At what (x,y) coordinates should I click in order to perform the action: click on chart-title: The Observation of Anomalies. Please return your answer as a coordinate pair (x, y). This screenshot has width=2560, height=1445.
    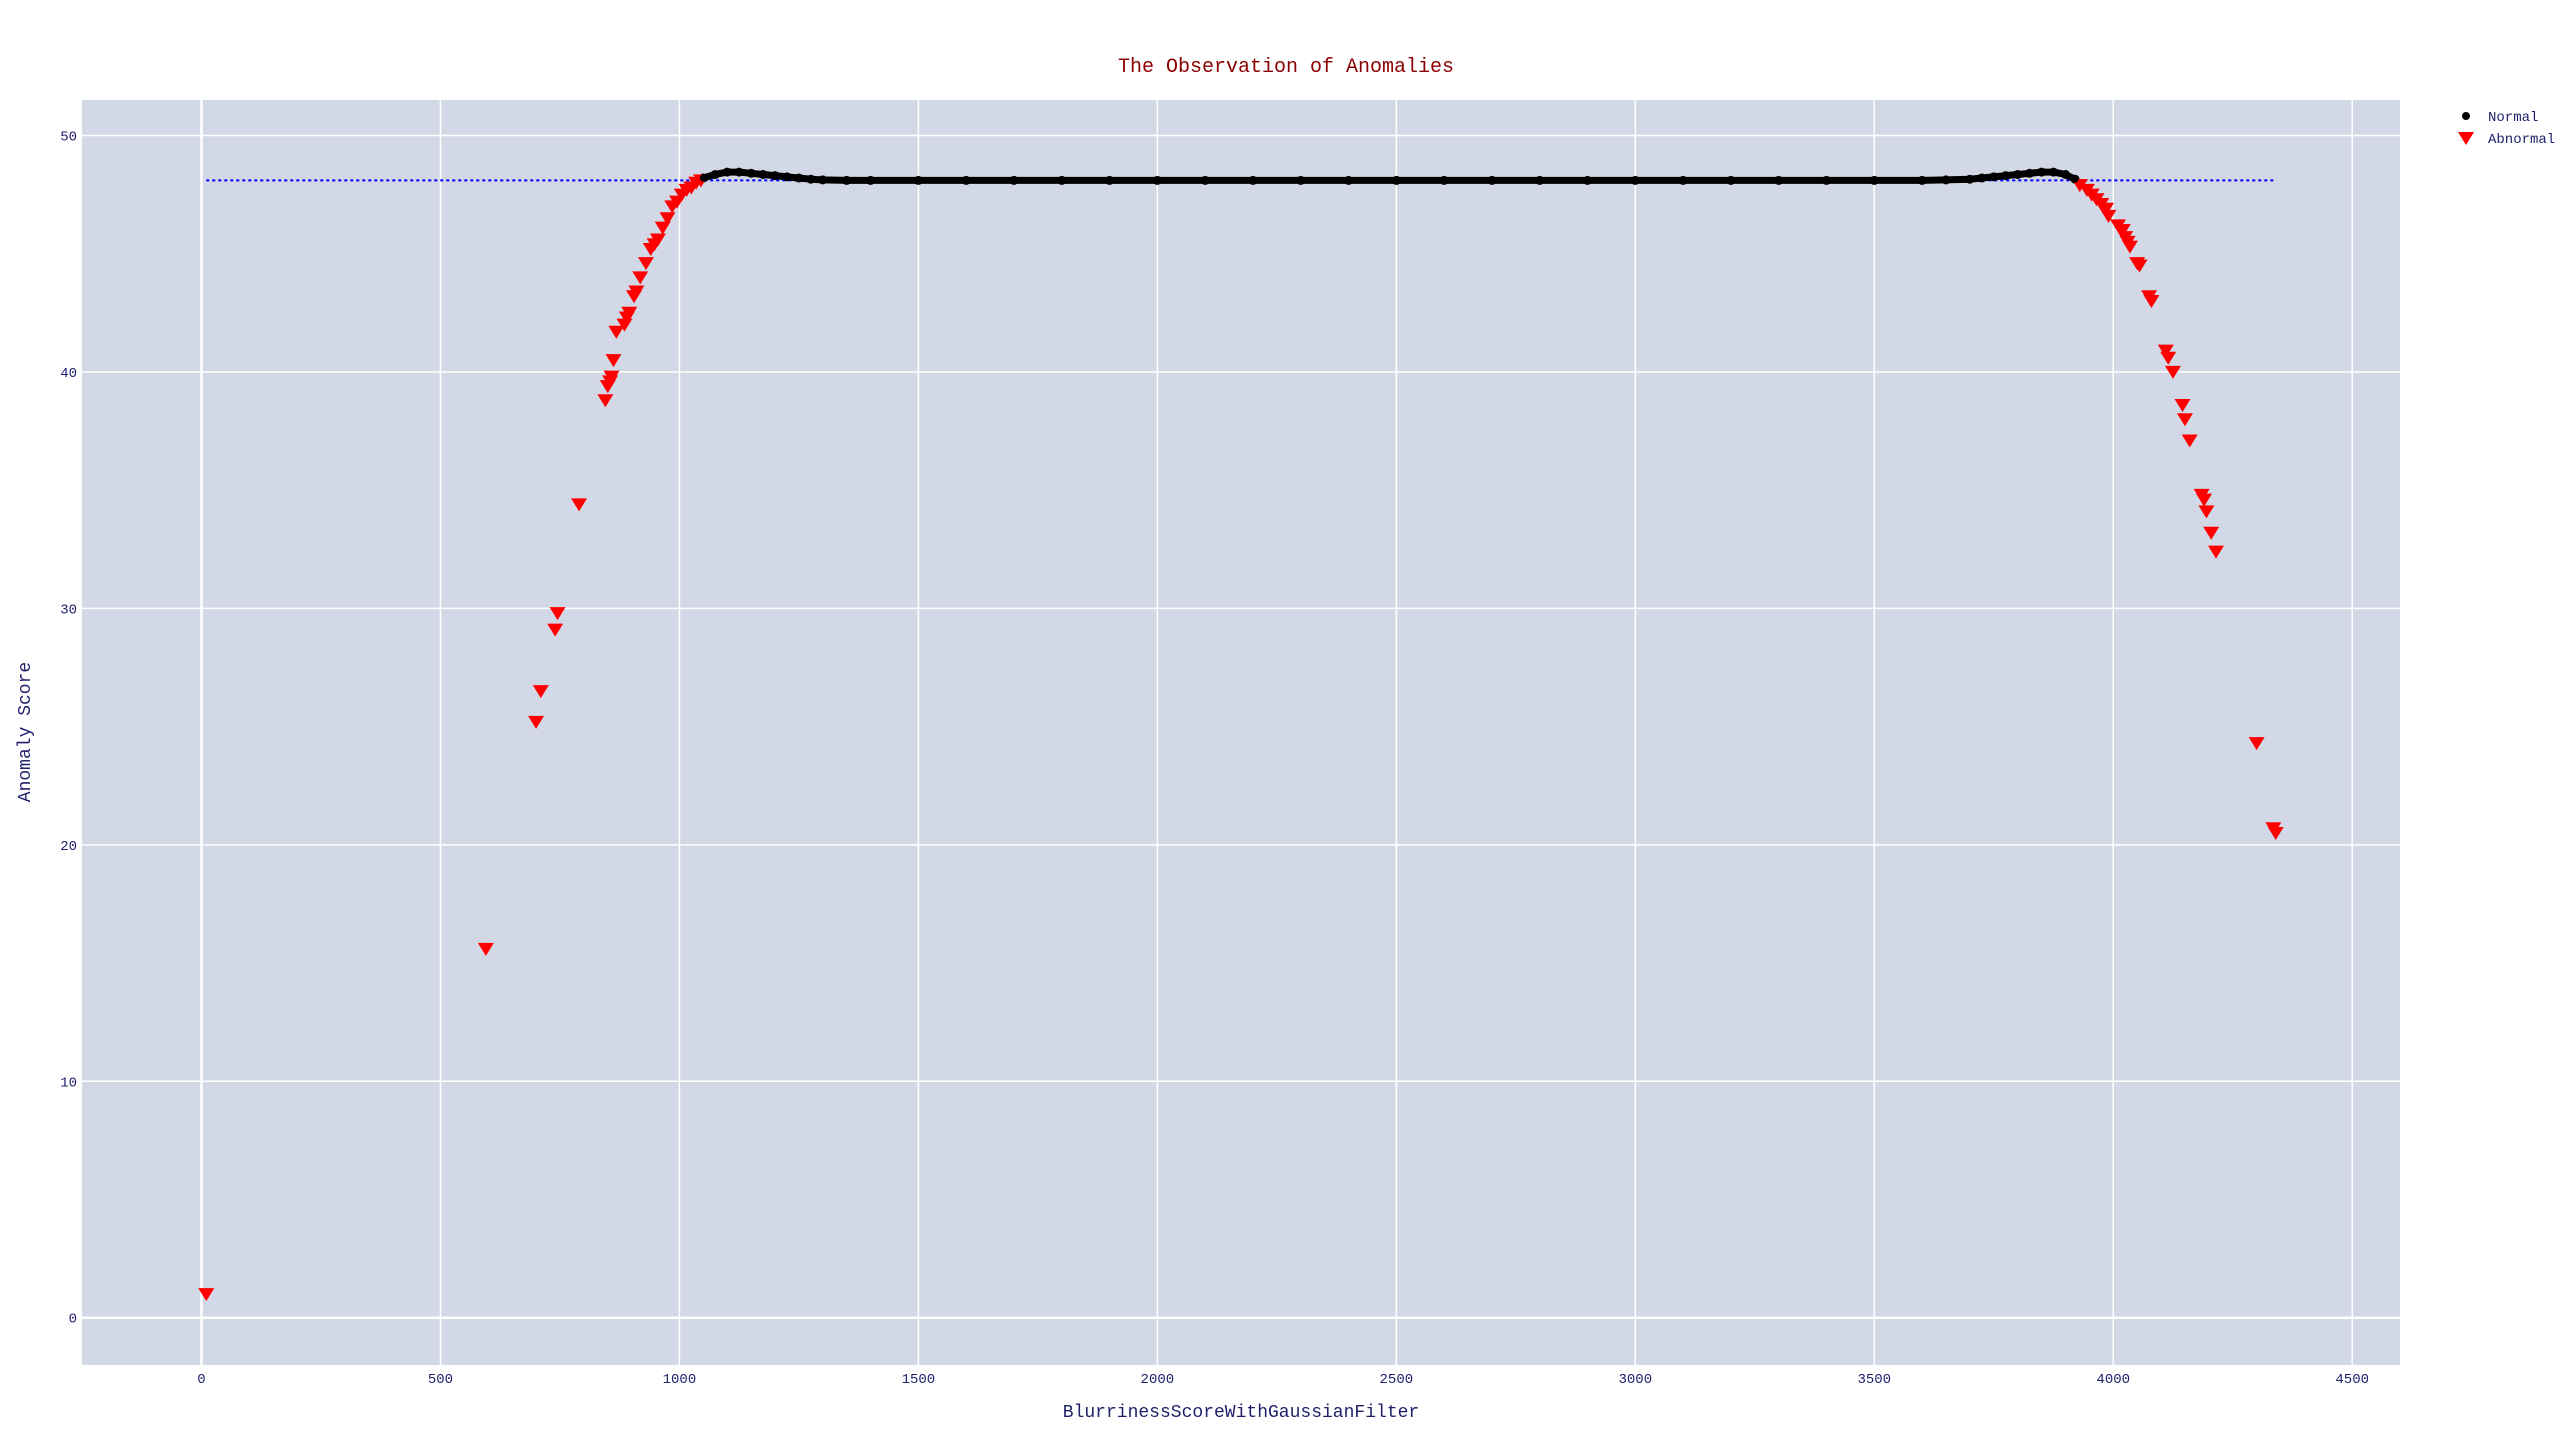
    Looking at the image, I should click on (1286, 67).